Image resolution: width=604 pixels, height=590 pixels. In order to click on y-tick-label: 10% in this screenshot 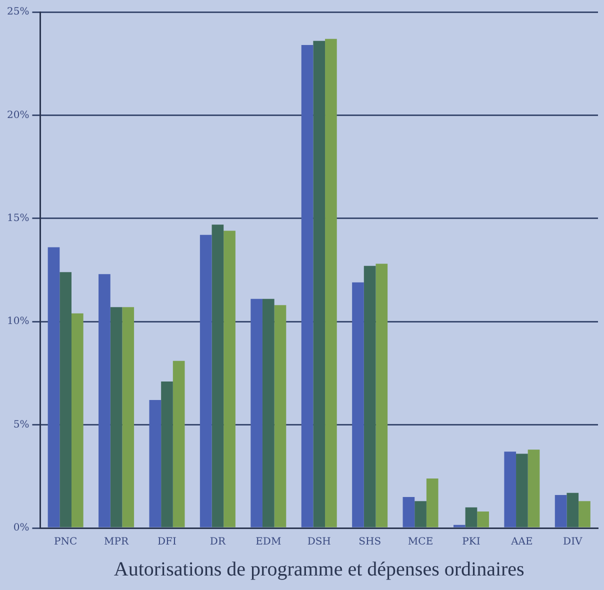, I will do `click(18, 322)`.